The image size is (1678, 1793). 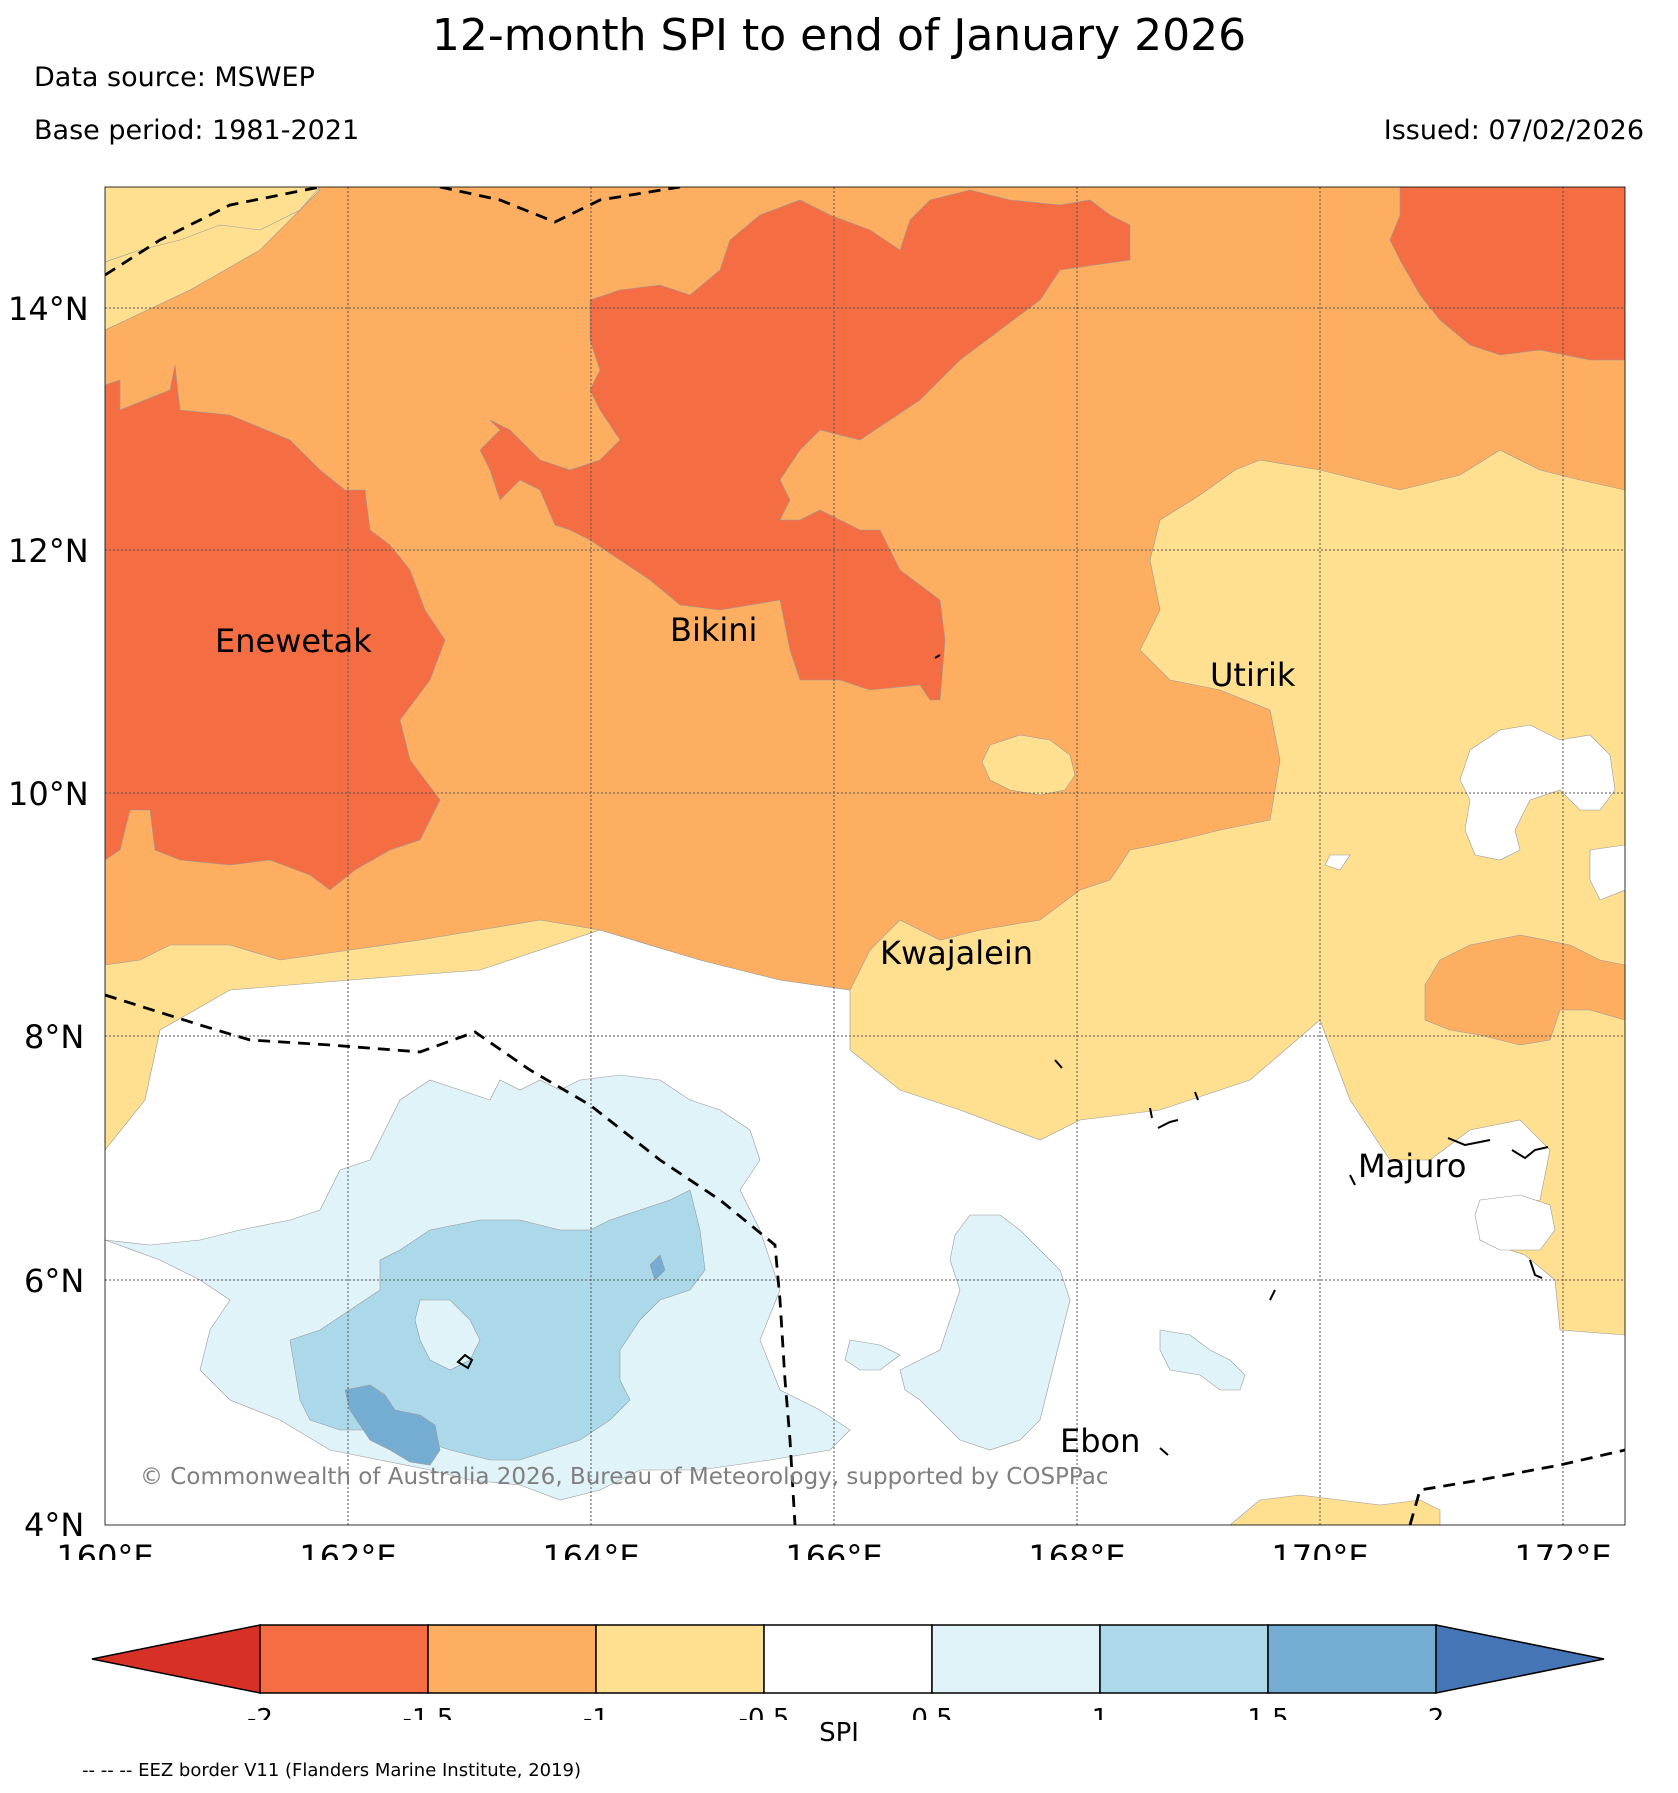 What do you see at coordinates (872, 1355) in the screenshot?
I see `spi-region-pale-blue-east2` at bounding box center [872, 1355].